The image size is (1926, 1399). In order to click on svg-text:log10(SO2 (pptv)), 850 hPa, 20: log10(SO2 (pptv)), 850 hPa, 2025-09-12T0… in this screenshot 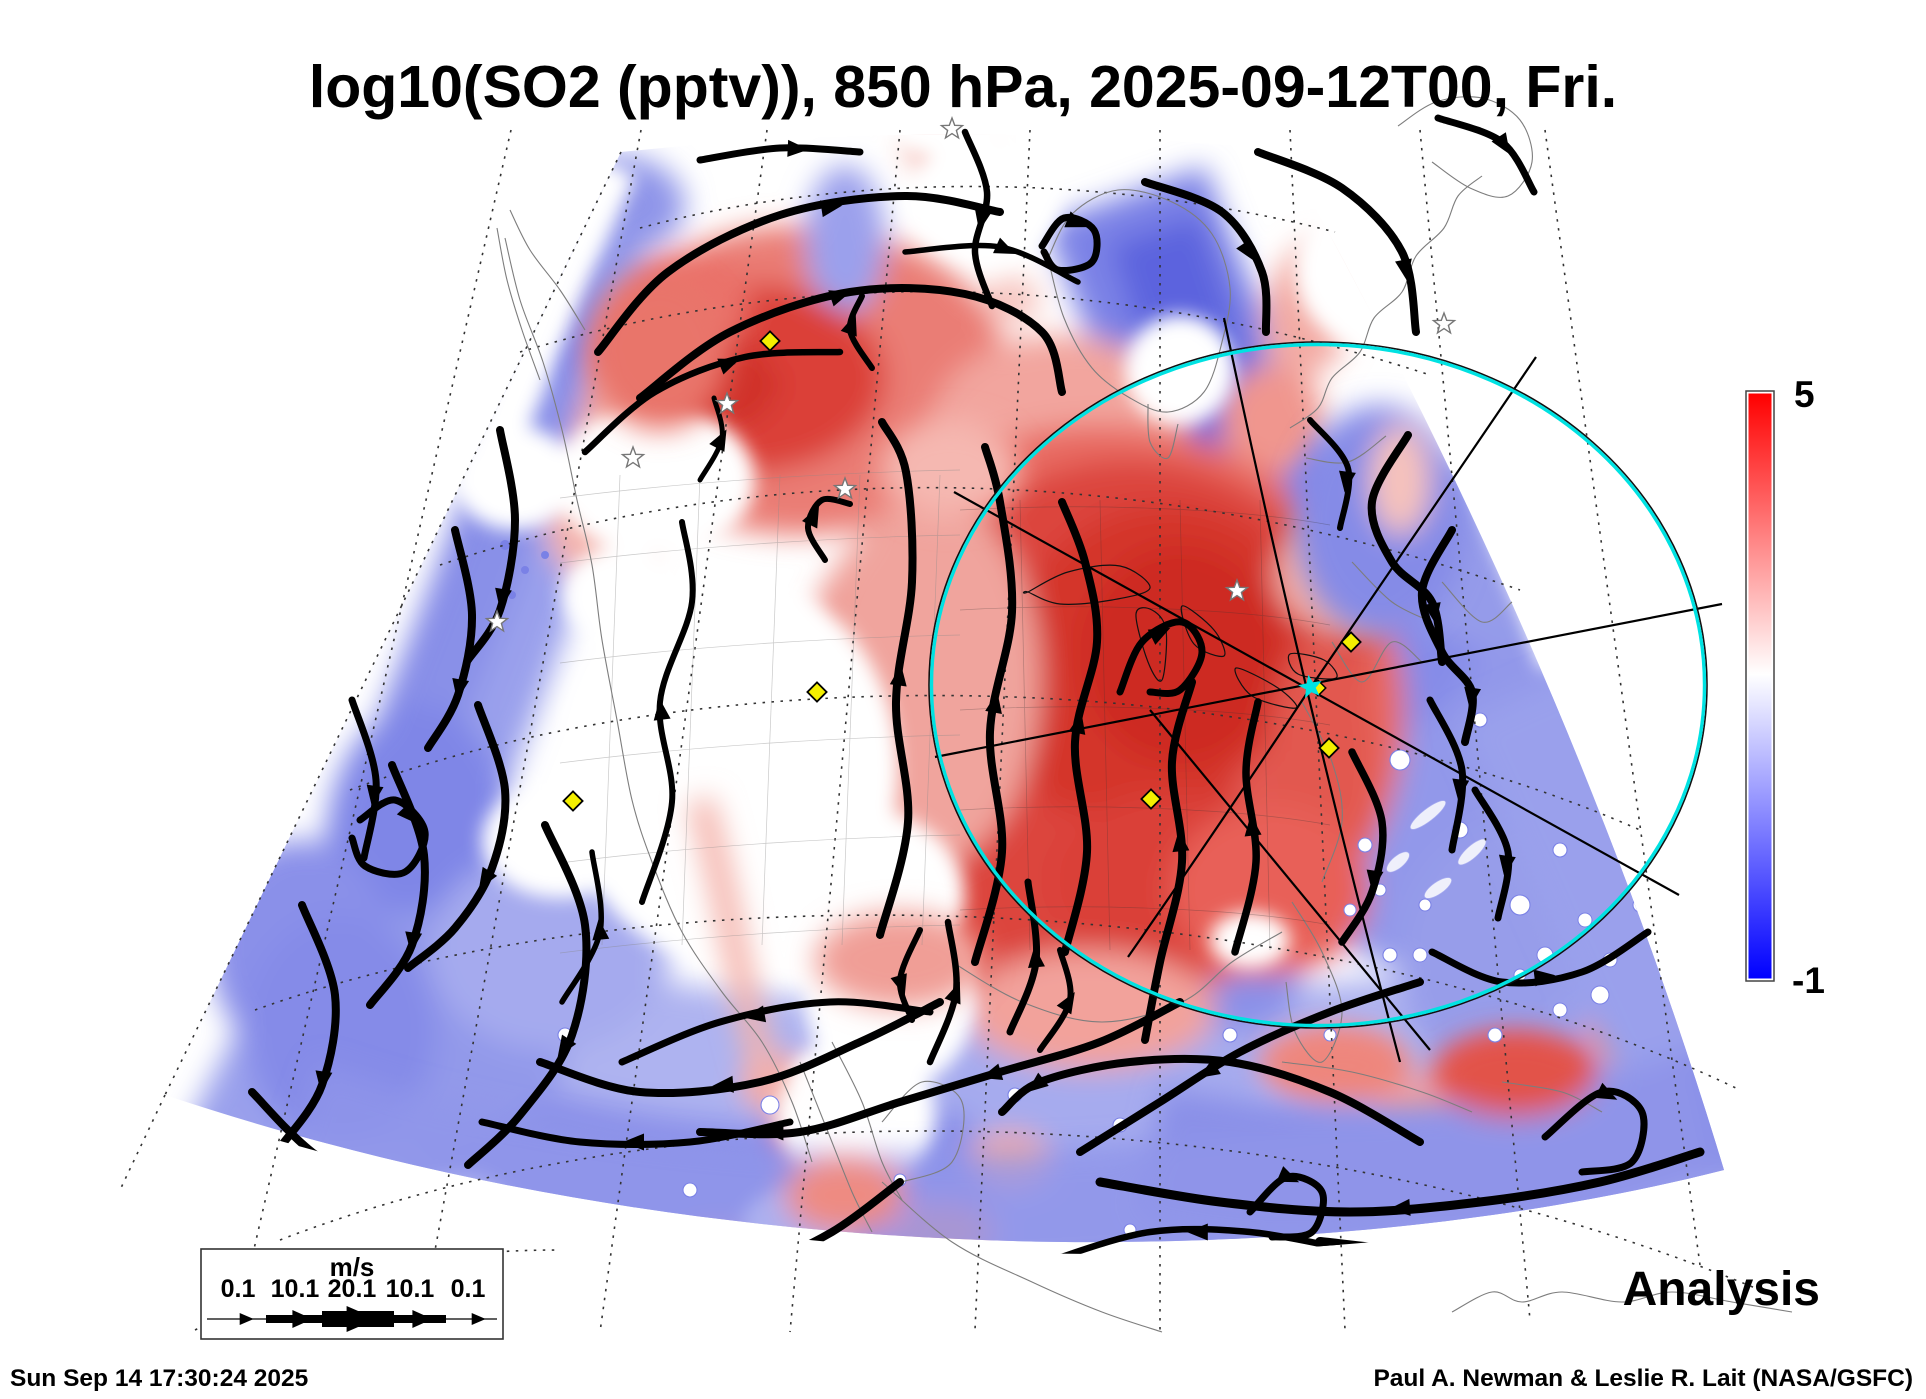, I will do `click(963, 87)`.